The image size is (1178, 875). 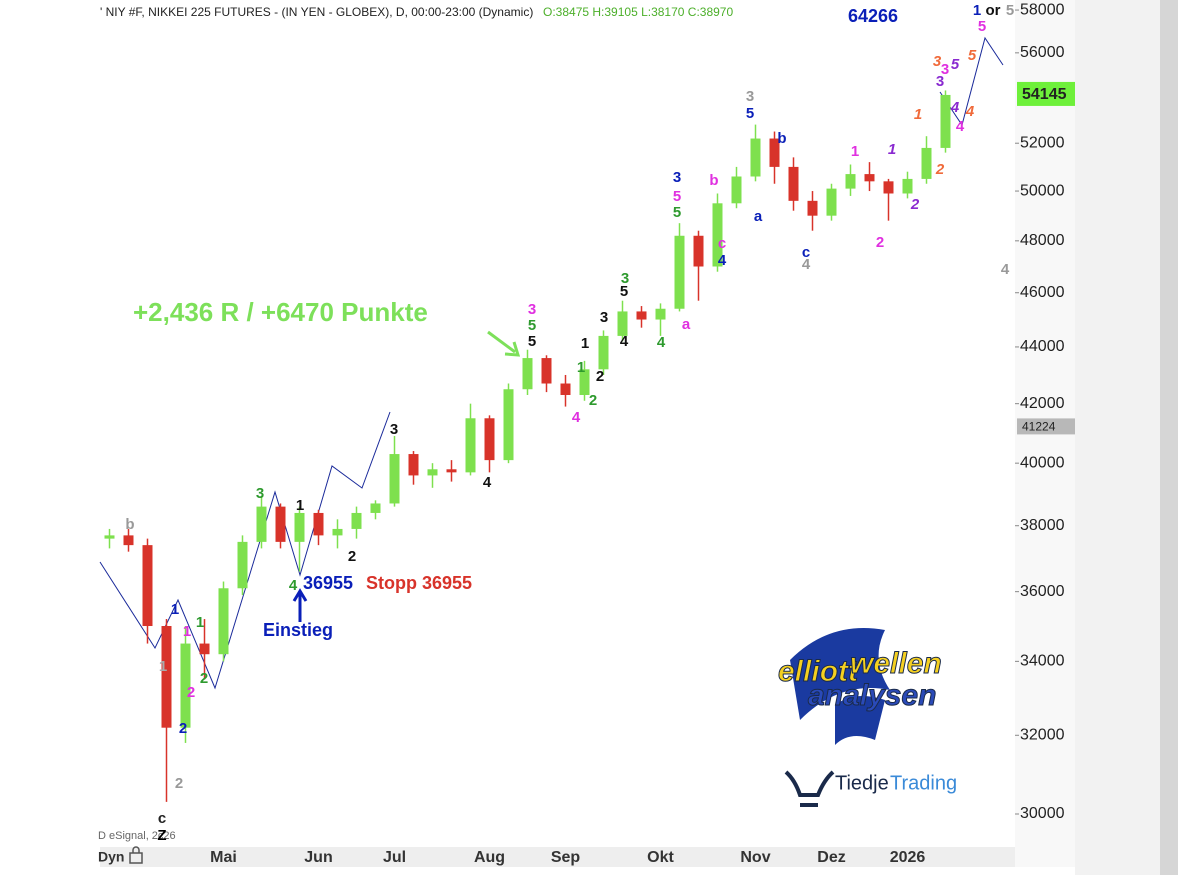 What do you see at coordinates (1042, 52) in the screenshot?
I see `y-tick-label: 56000` at bounding box center [1042, 52].